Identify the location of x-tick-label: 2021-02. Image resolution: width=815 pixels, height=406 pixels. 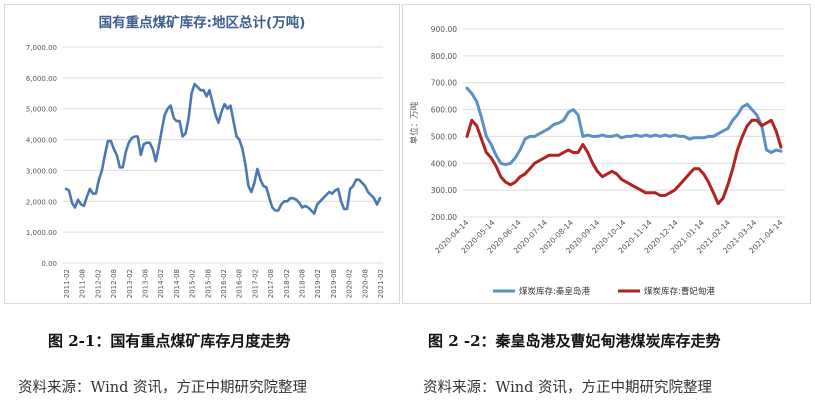
(381, 283).